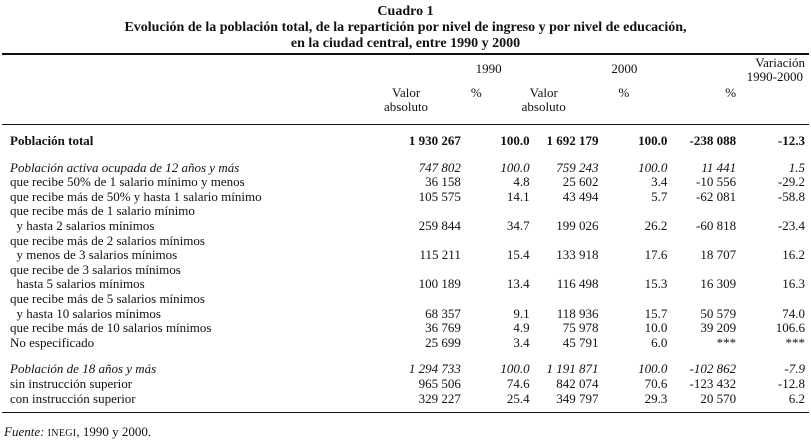 The image size is (811, 440). What do you see at coordinates (656, 255) in the screenshot?
I see `pct-2000: 17.6` at bounding box center [656, 255].